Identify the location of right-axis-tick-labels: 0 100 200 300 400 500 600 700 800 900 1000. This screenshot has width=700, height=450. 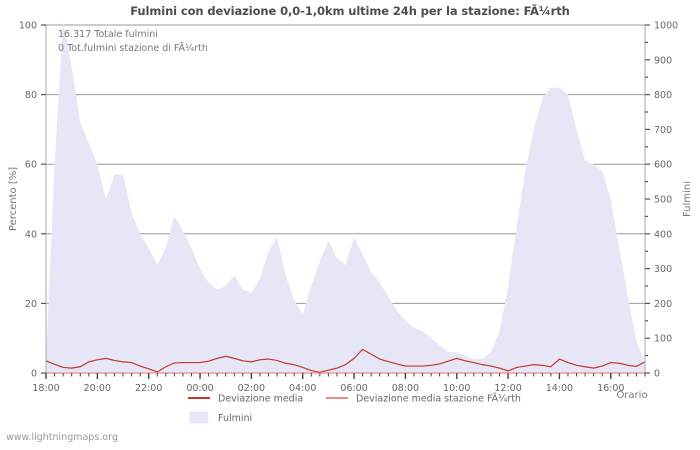
(666, 200).